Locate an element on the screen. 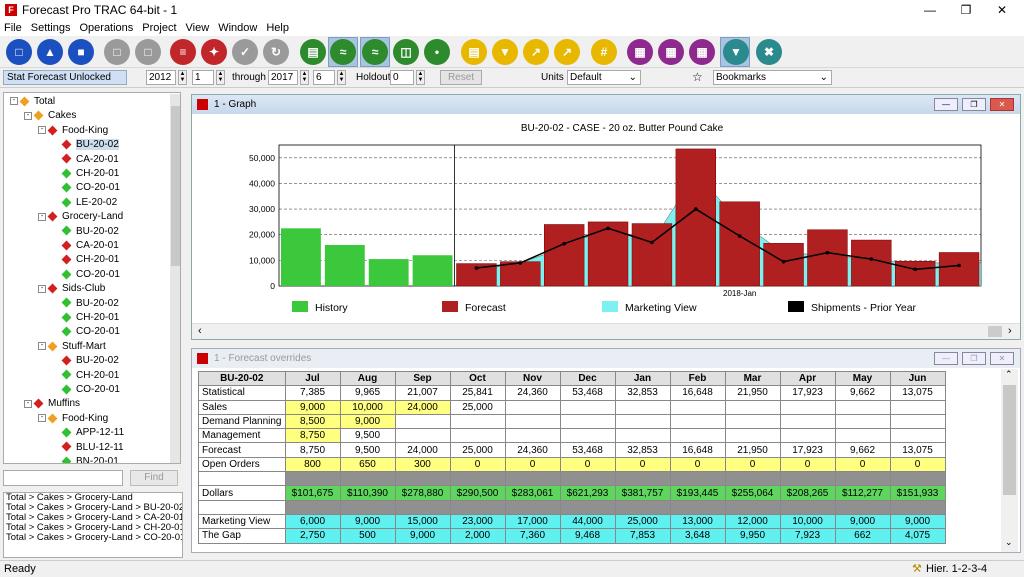 Image resolution: width=1024 pixels, height=577 pixels. grid-cell: 3,648 is located at coordinates (697, 536).